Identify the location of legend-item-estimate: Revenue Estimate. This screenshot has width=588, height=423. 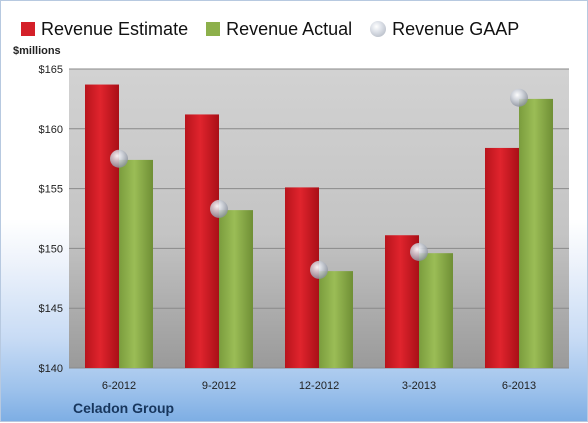
(104, 29).